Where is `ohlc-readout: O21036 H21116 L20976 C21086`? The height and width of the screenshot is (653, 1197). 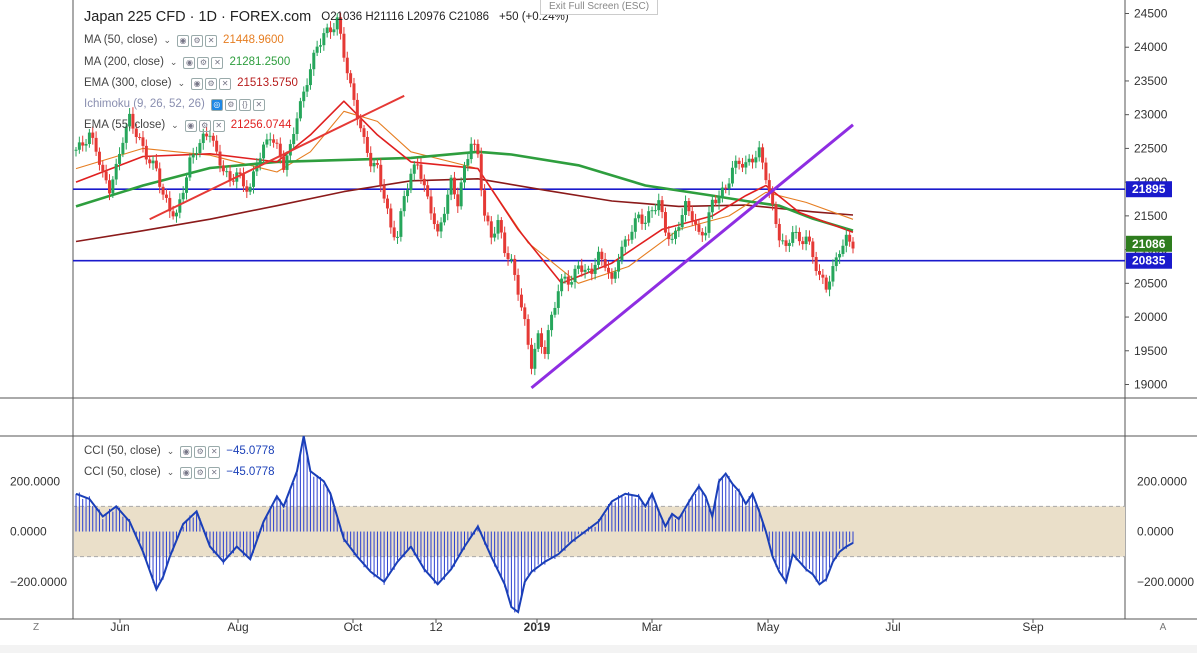 ohlc-readout: O21036 H21116 L20976 C21086 is located at coordinates (405, 17).